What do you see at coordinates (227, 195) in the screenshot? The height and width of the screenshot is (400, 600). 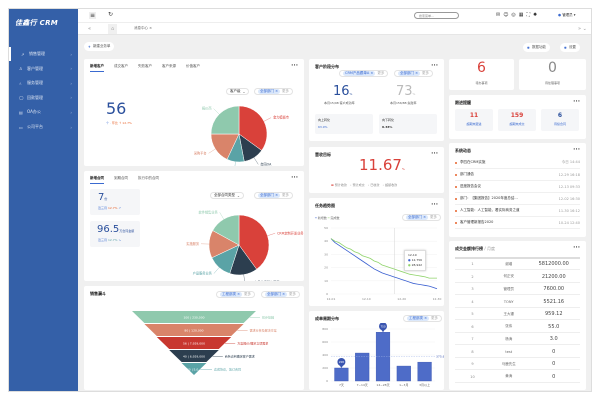 I see `contract-type-filter: 全部合同类型 ⌄` at bounding box center [227, 195].